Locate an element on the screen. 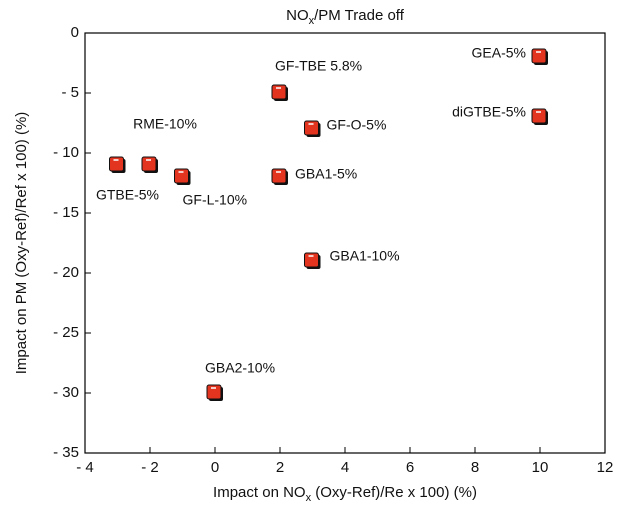 The width and height of the screenshot is (622, 514). point-label: GF-L-10% is located at coordinates (215, 200).